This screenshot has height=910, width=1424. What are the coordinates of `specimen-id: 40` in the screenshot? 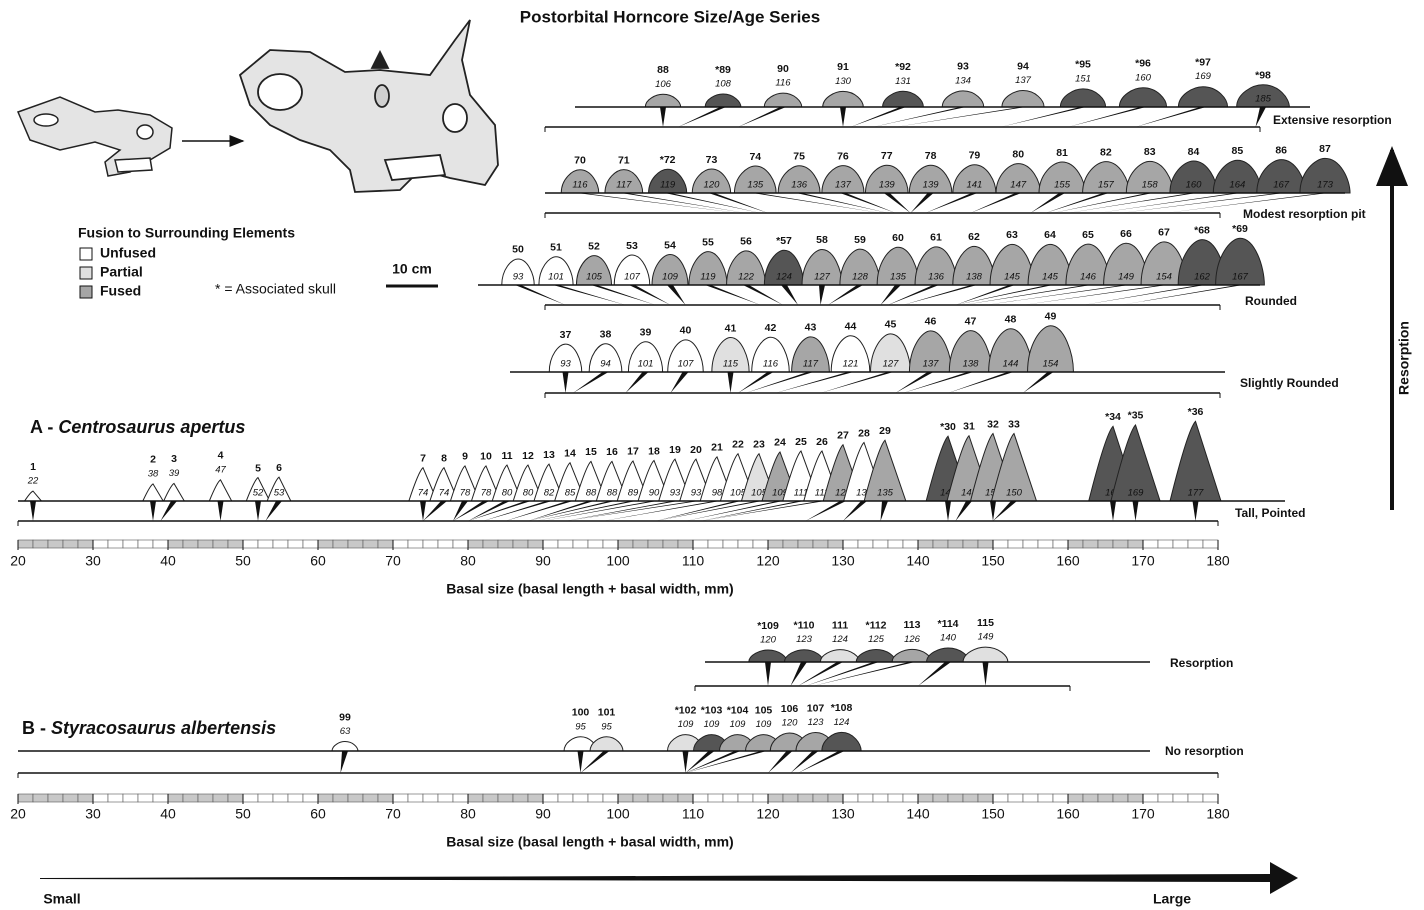 It's located at (686, 331).